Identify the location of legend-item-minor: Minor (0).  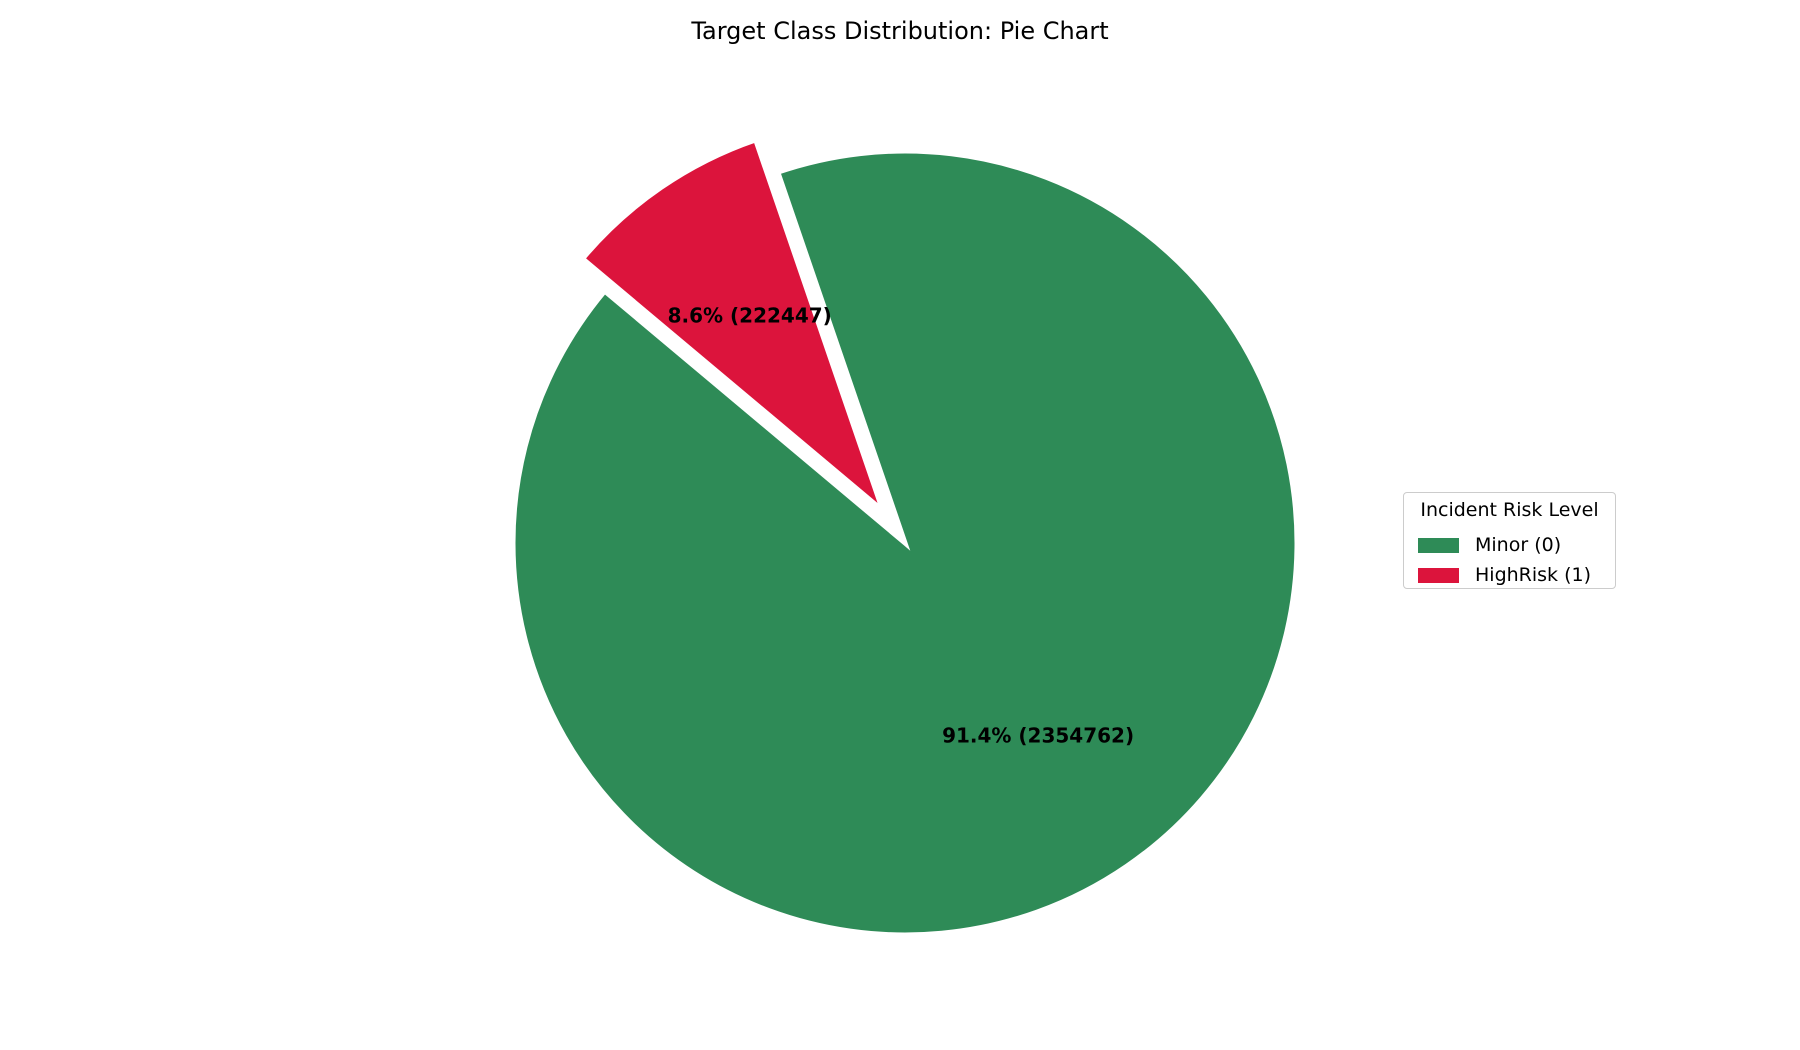
(1489, 545).